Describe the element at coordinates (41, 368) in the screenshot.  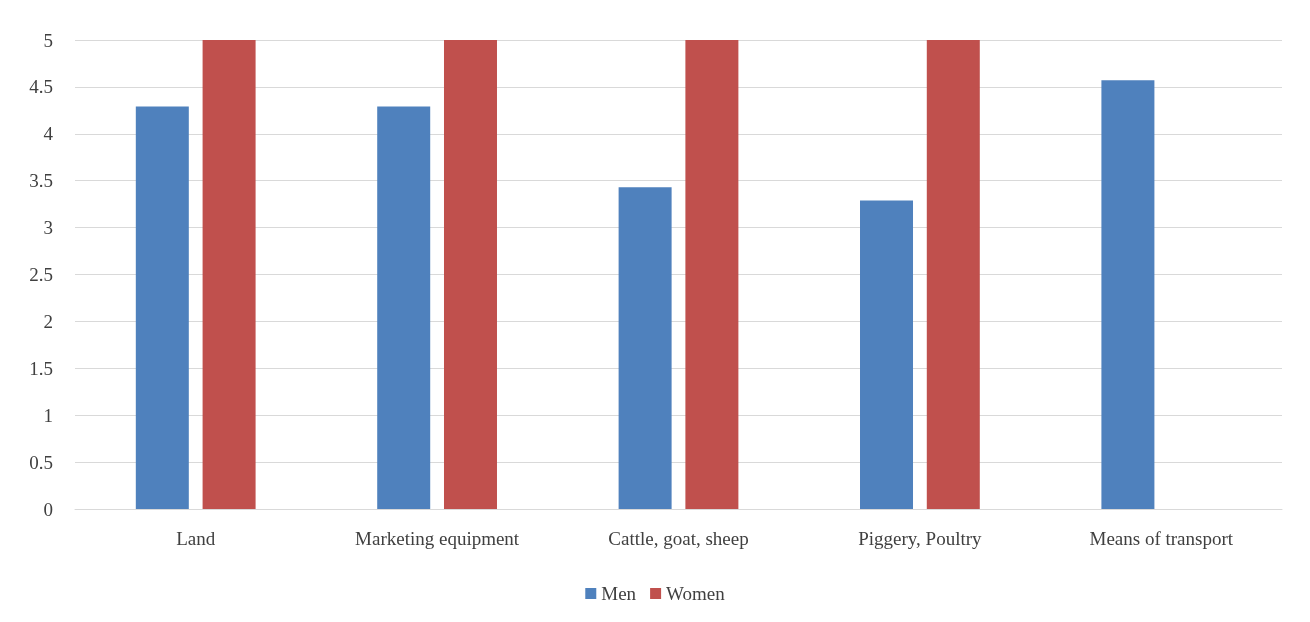
I see `y-tick-label: 1.5` at that location.